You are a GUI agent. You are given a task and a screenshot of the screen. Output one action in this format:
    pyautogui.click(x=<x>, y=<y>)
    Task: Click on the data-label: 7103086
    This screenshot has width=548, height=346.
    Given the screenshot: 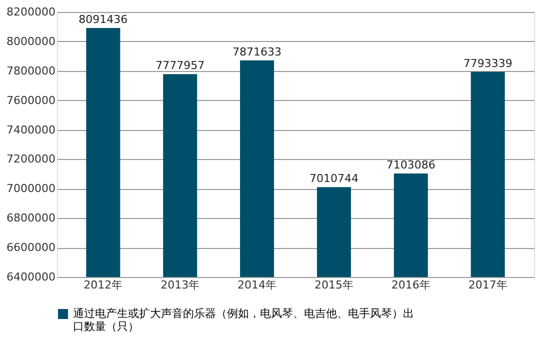 What is the action you would take?
    pyautogui.click(x=411, y=165)
    